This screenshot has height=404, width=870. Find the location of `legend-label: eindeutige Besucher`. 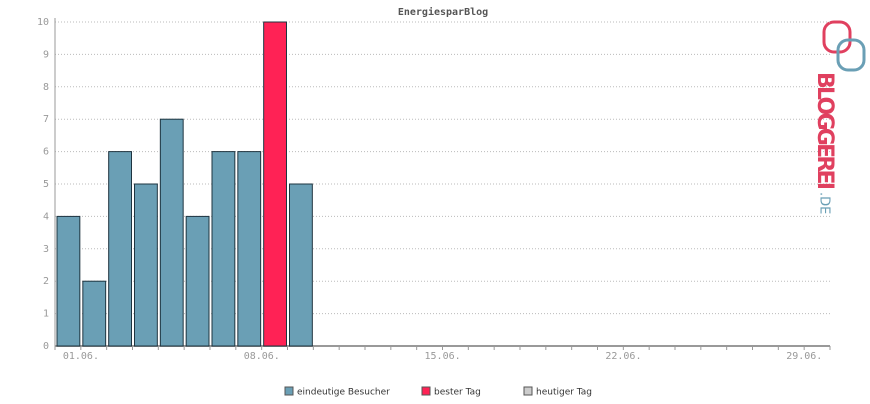

legend-label: eindeutige Besucher is located at coordinates (343, 393).